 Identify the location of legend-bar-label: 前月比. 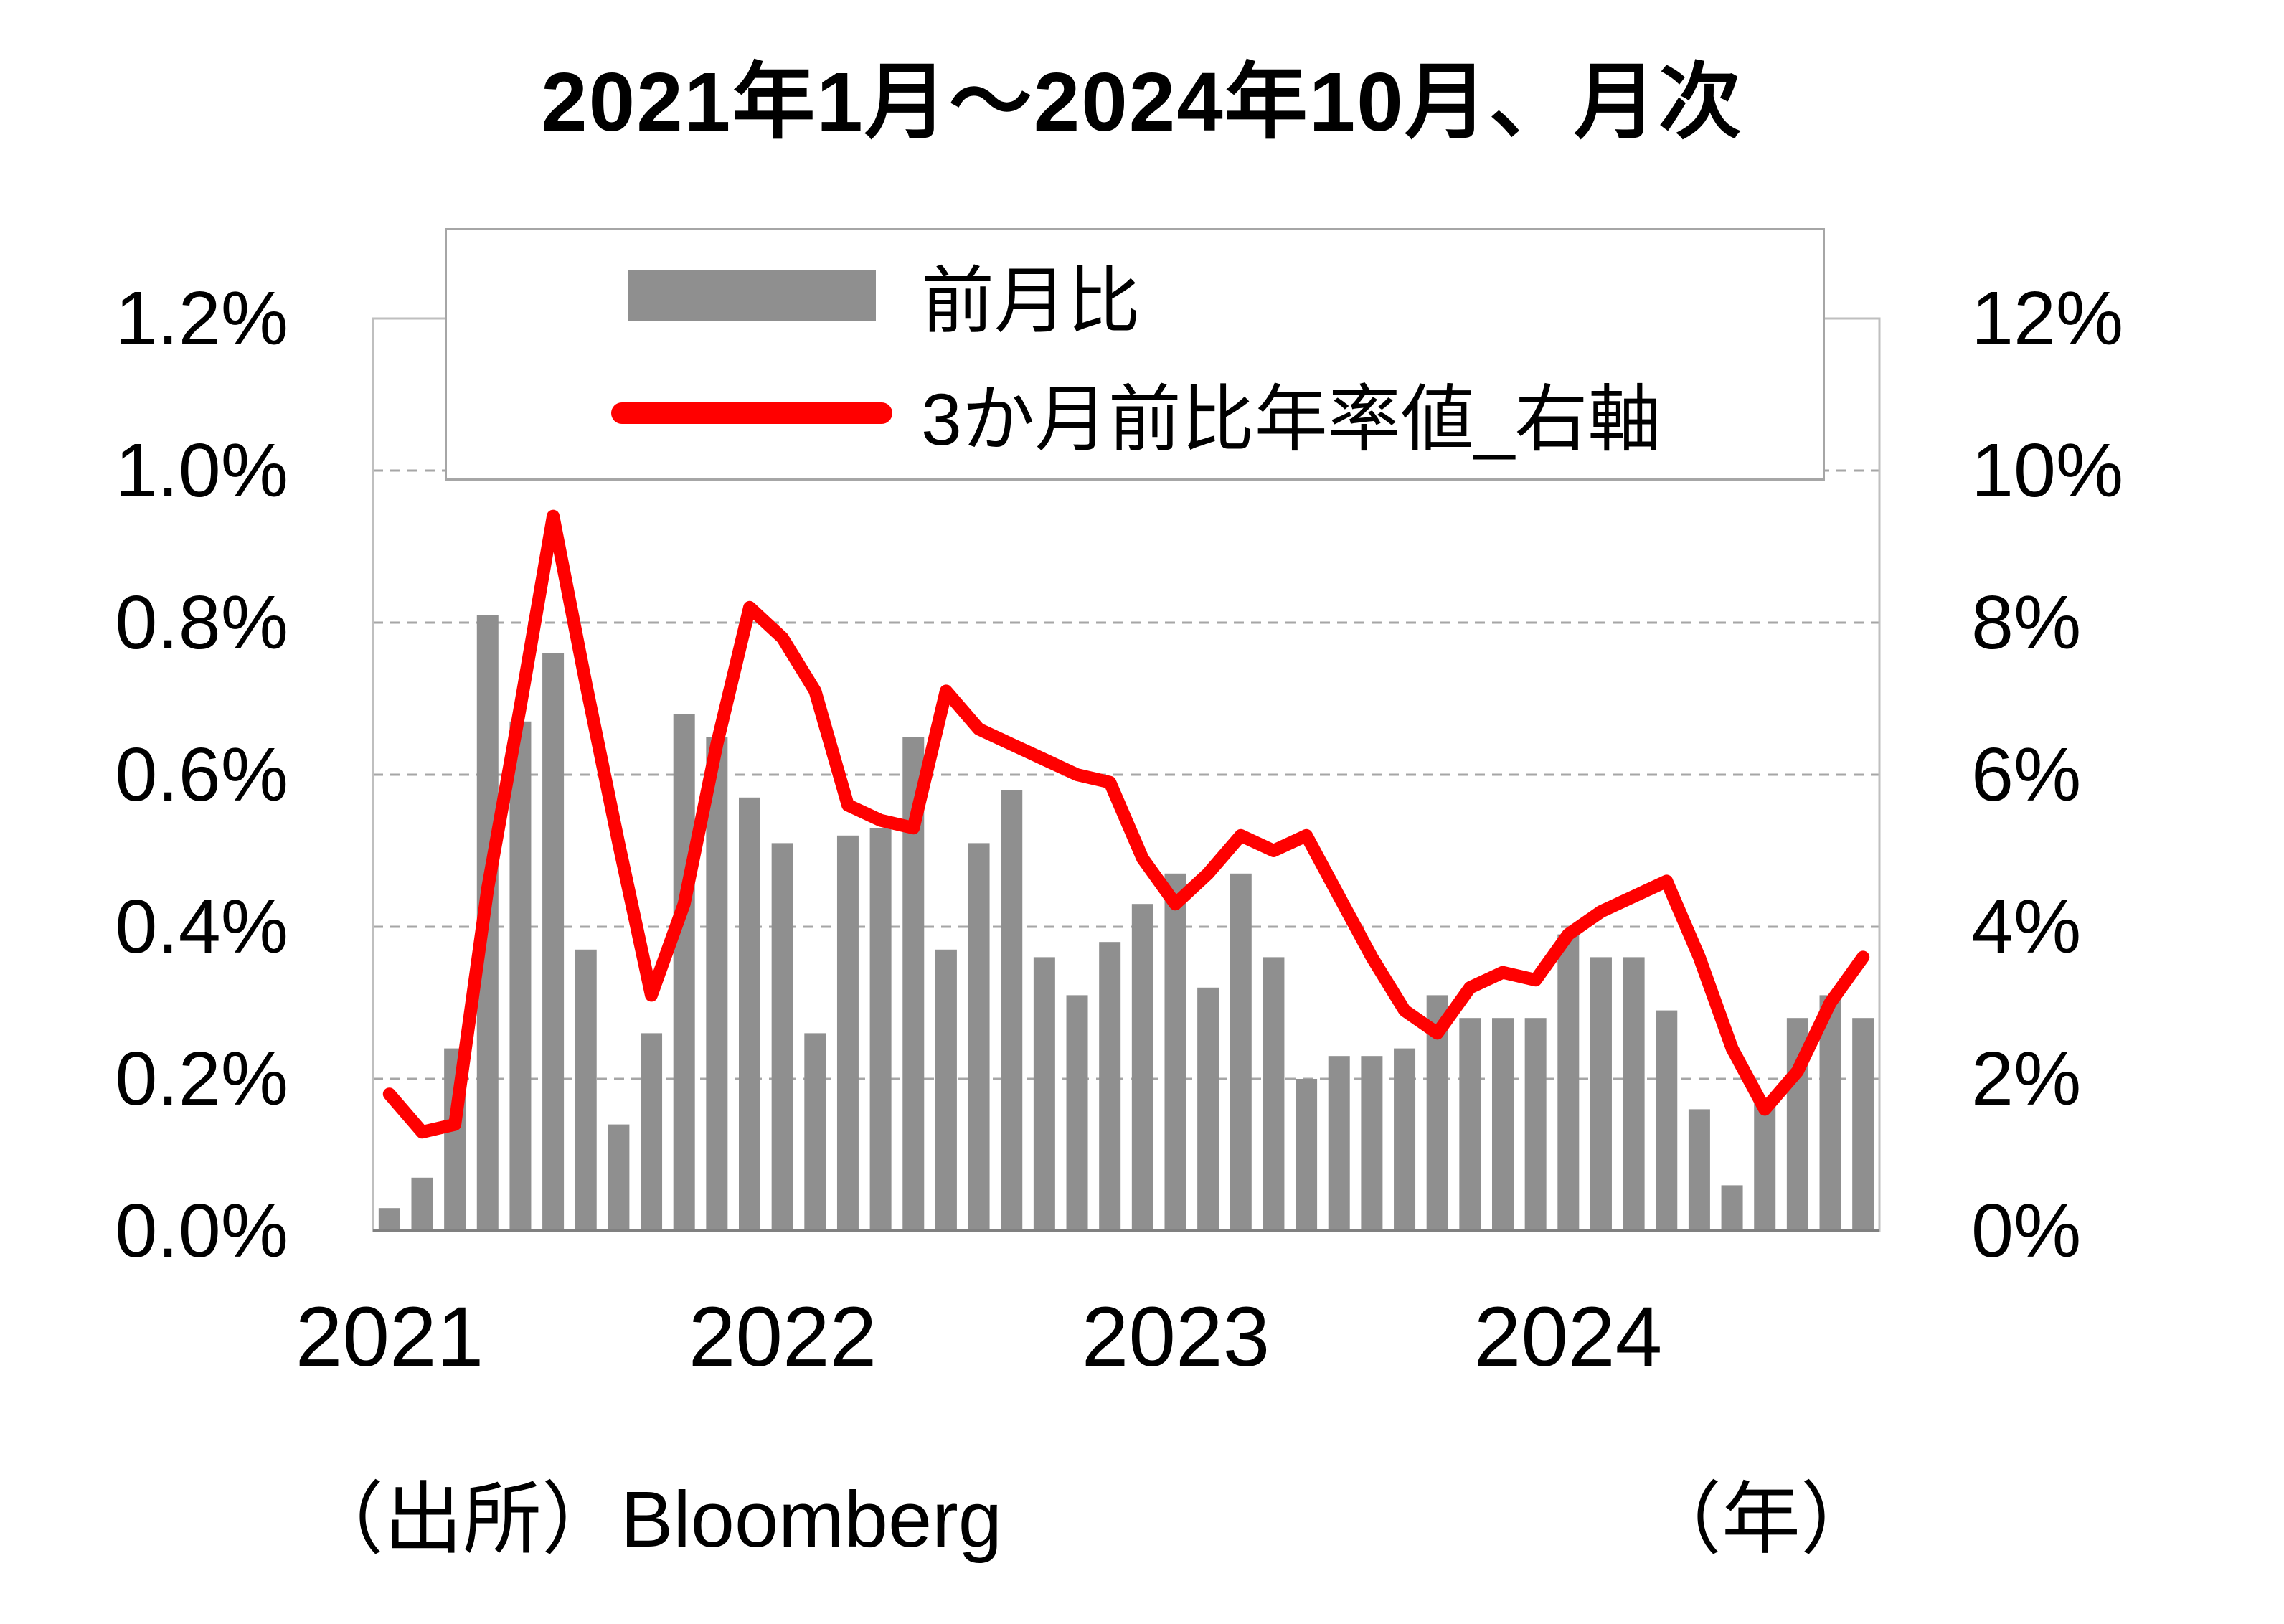
(1031, 301).